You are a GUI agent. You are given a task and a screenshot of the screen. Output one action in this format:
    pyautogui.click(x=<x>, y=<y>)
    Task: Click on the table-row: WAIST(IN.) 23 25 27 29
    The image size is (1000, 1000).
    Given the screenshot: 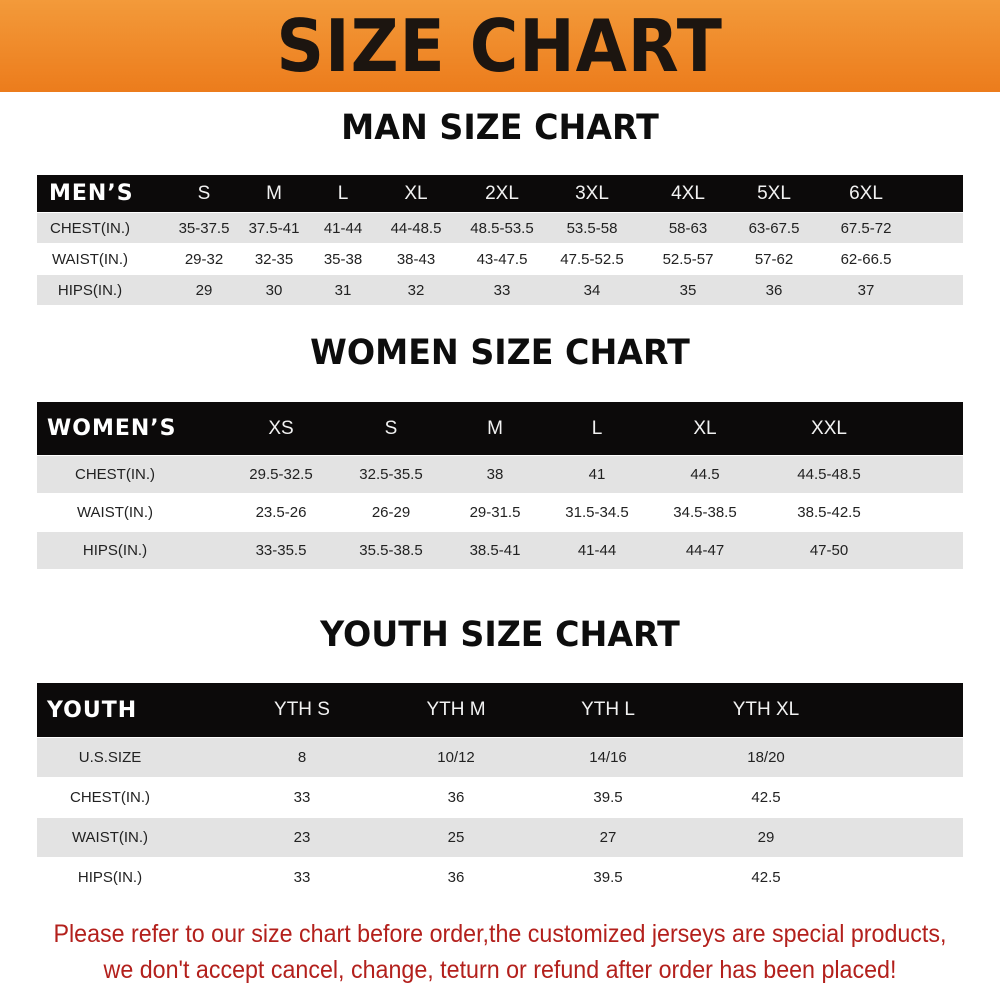 What is the action you would take?
    pyautogui.click(x=500, y=837)
    